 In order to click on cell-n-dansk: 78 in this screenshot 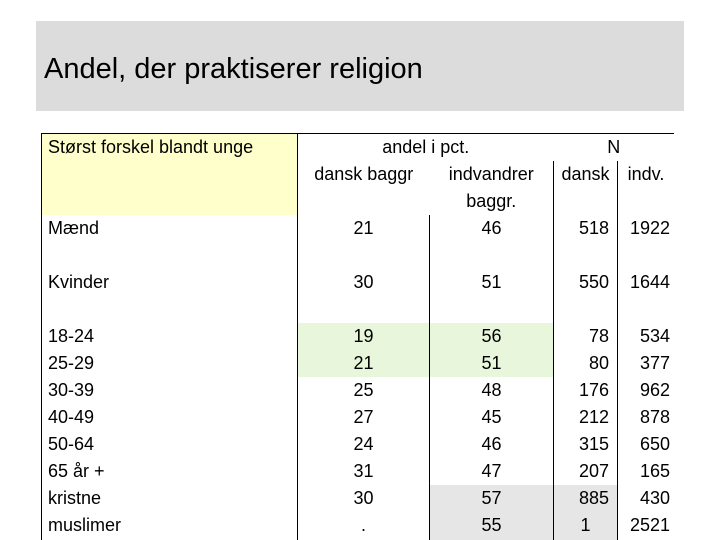, I will do `click(585, 336)`.